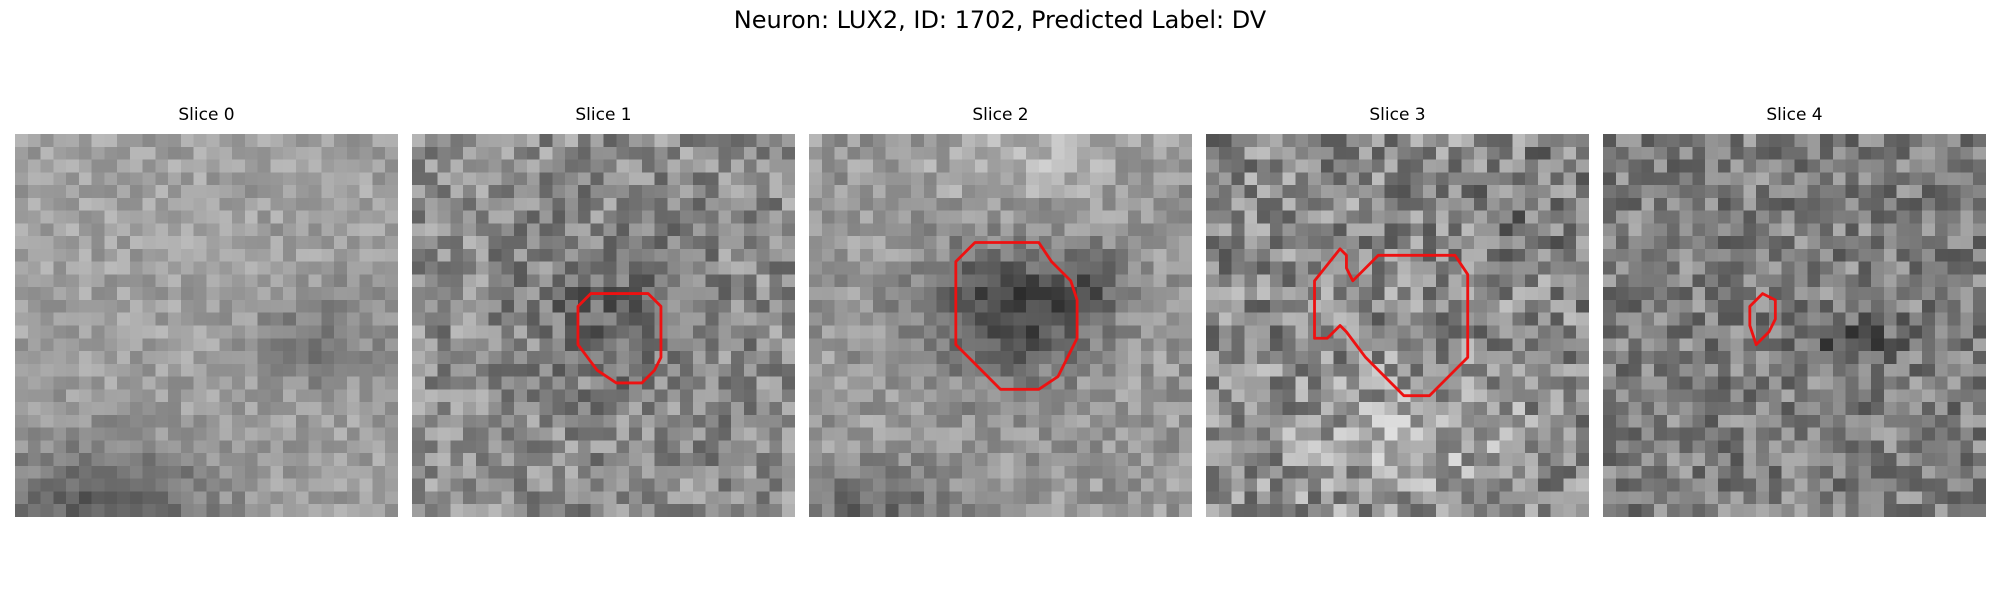 The width and height of the screenshot is (2000, 600). What do you see at coordinates (206, 115) in the screenshot?
I see `slice-title-0: Slice 0` at bounding box center [206, 115].